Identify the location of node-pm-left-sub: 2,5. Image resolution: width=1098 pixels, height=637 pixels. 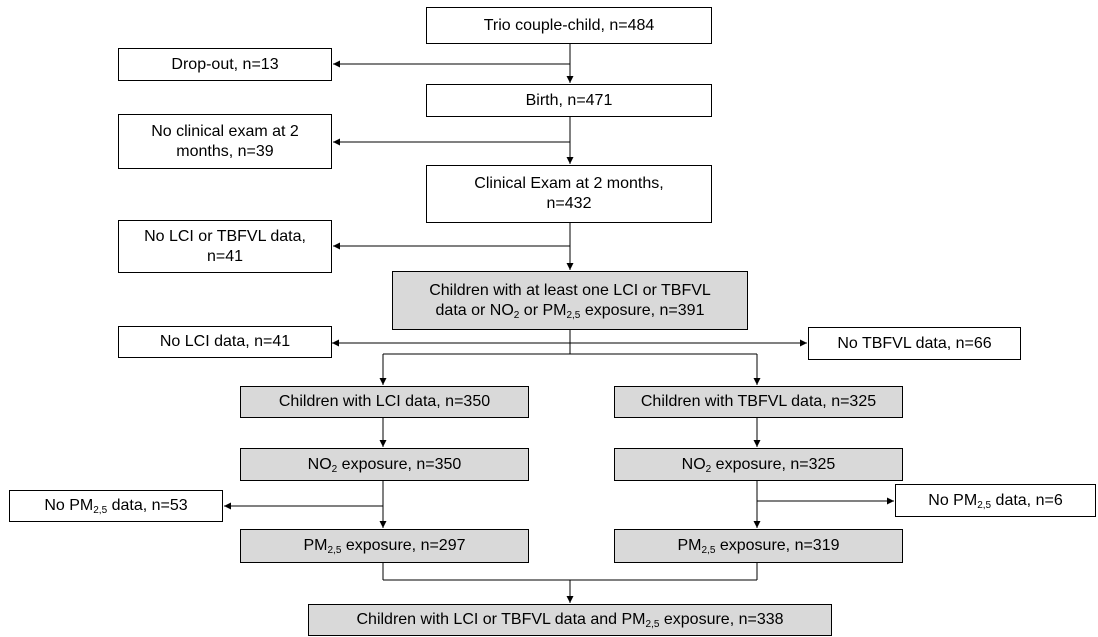
(334, 550).